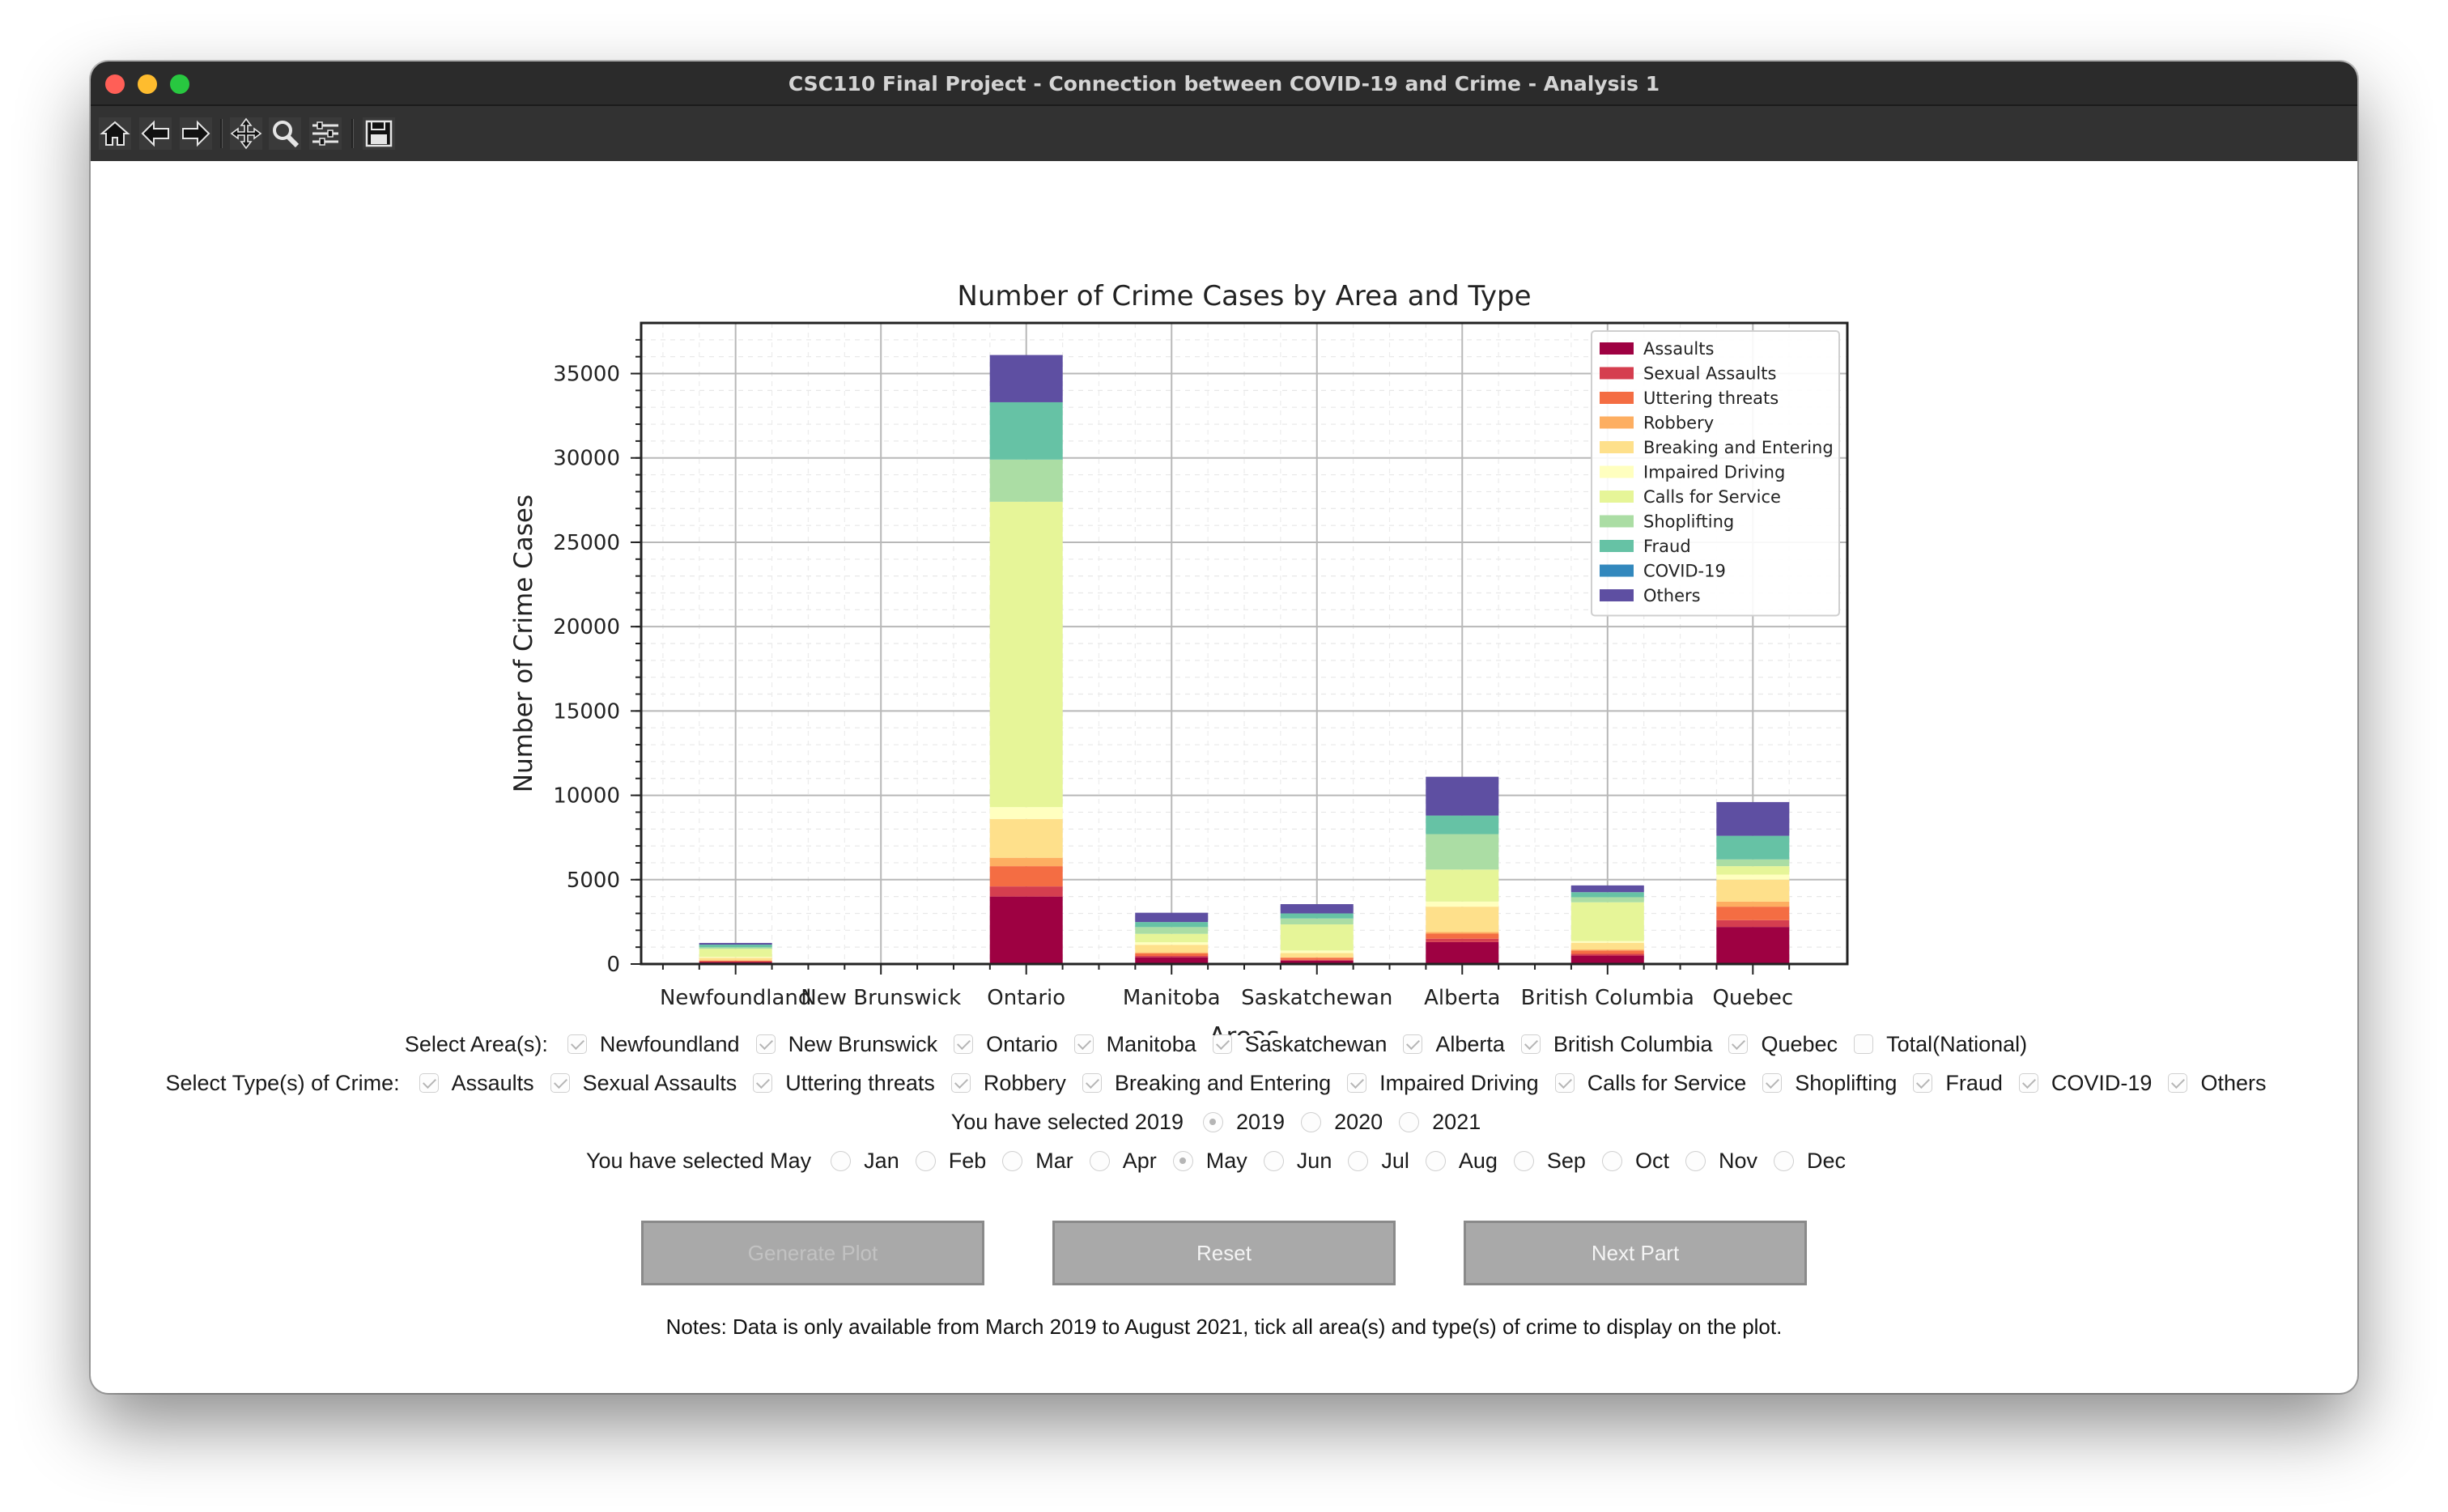 The image size is (2448, 1512). I want to click on forward-arrow-icon, so click(196, 133).